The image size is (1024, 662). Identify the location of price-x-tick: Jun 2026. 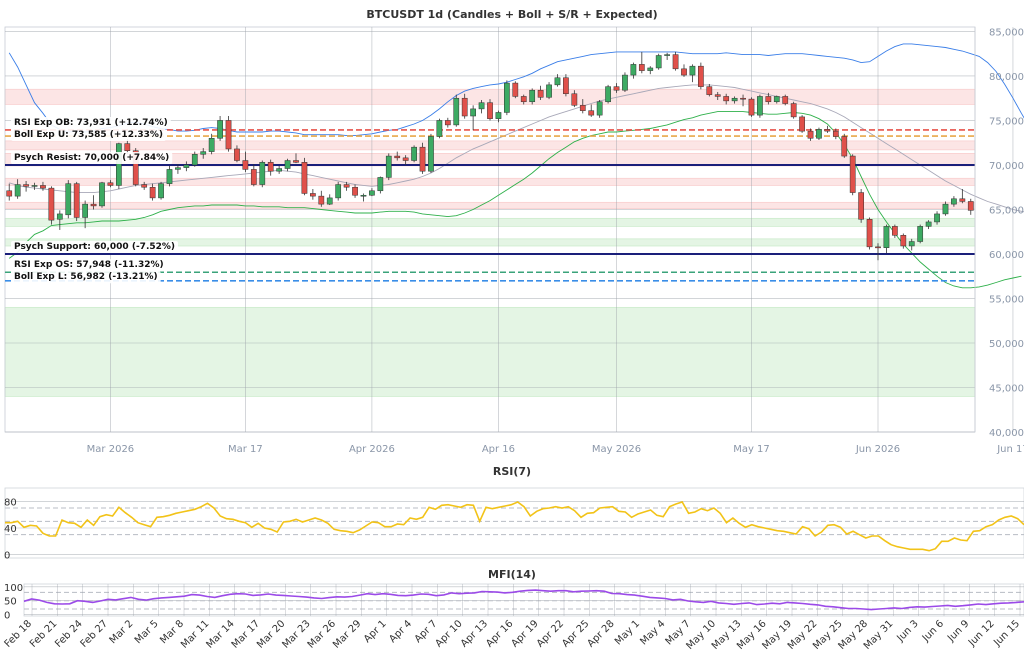
(877, 449).